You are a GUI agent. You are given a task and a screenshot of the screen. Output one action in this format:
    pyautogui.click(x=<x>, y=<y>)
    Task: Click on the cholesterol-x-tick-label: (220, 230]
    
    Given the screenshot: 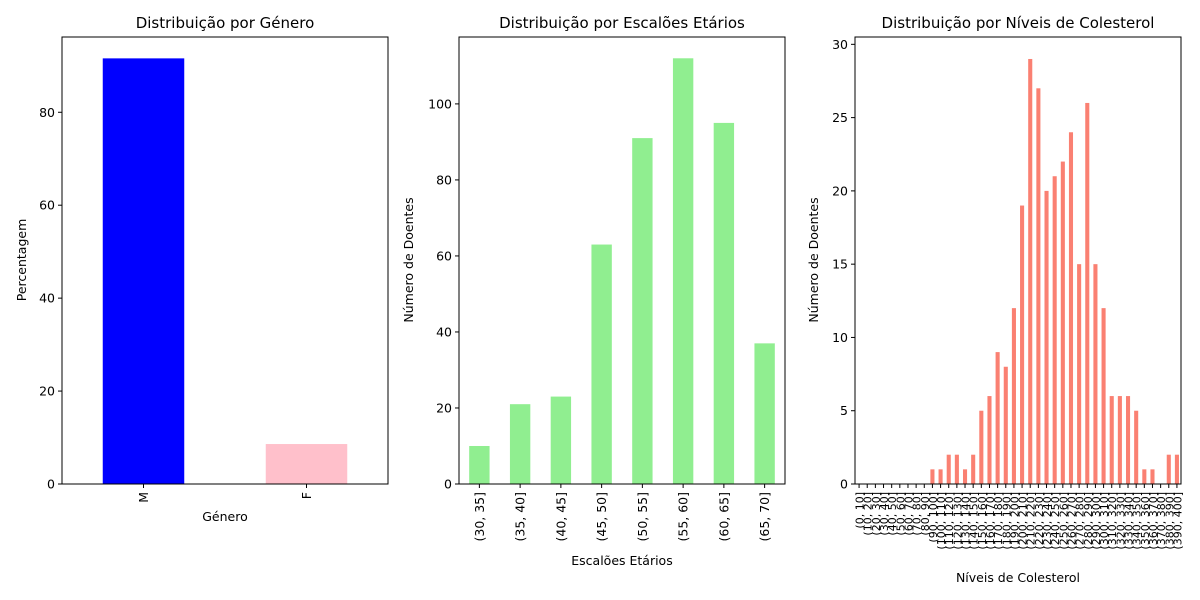 What is the action you would take?
    pyautogui.click(x=1039, y=521)
    